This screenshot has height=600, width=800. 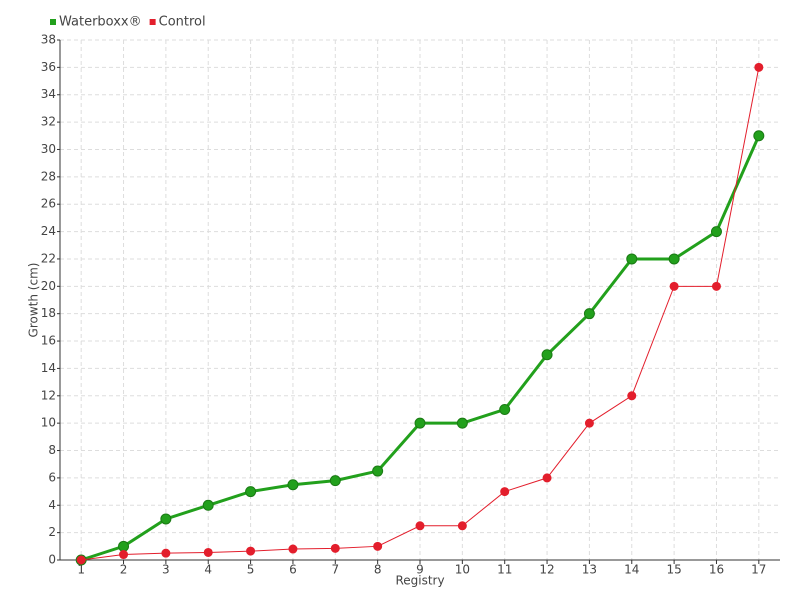 I want to click on x-tick-label: 6, so click(x=293, y=570).